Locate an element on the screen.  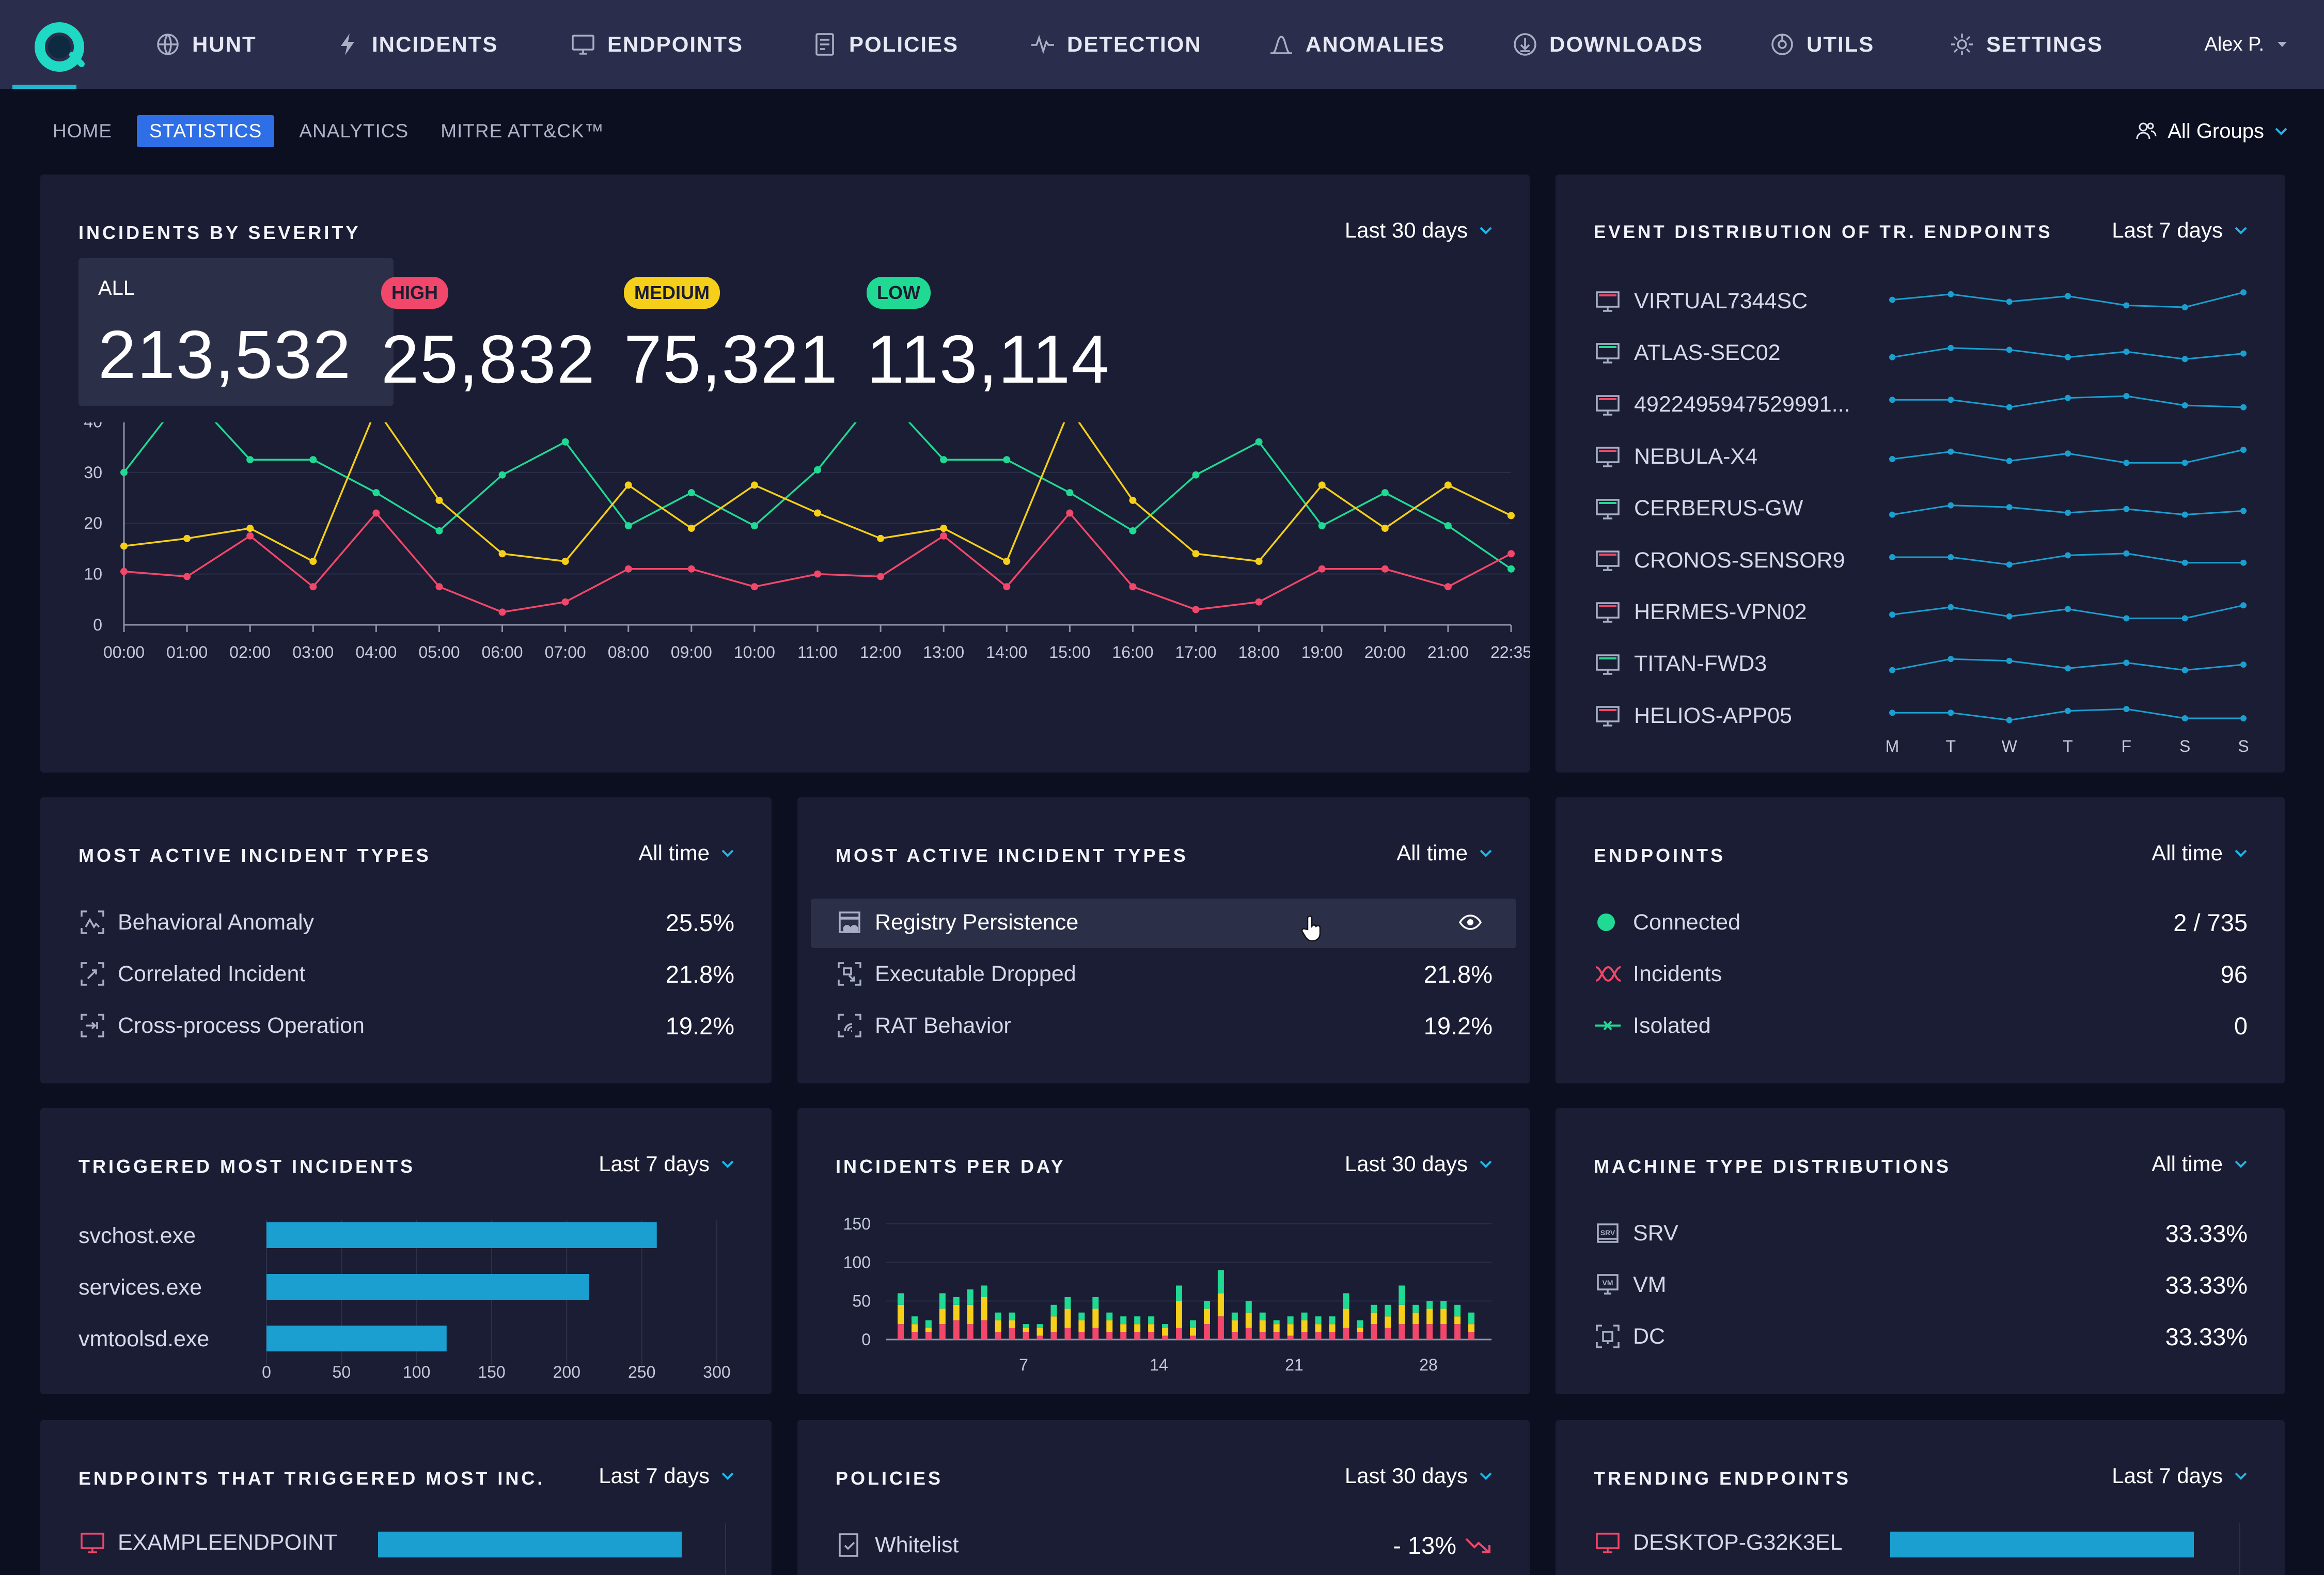
nav-downloads: DOWNLOADS is located at coordinates (1607, 44).